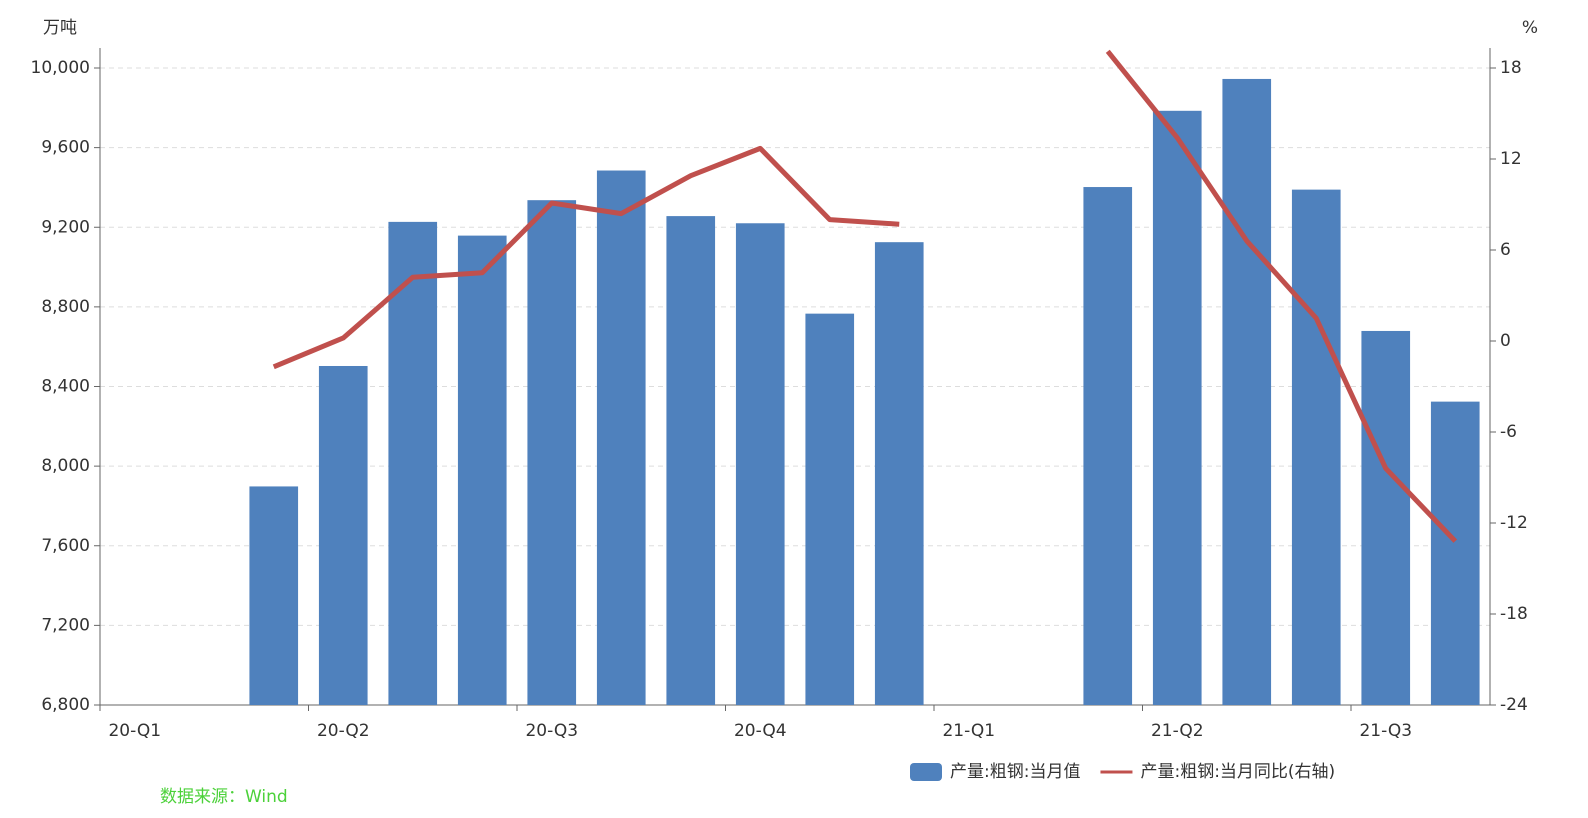 Image resolution: width=1588 pixels, height=818 pixels. What do you see at coordinates (968, 731) in the screenshot?
I see `x-tick-label: 21-Q1` at bounding box center [968, 731].